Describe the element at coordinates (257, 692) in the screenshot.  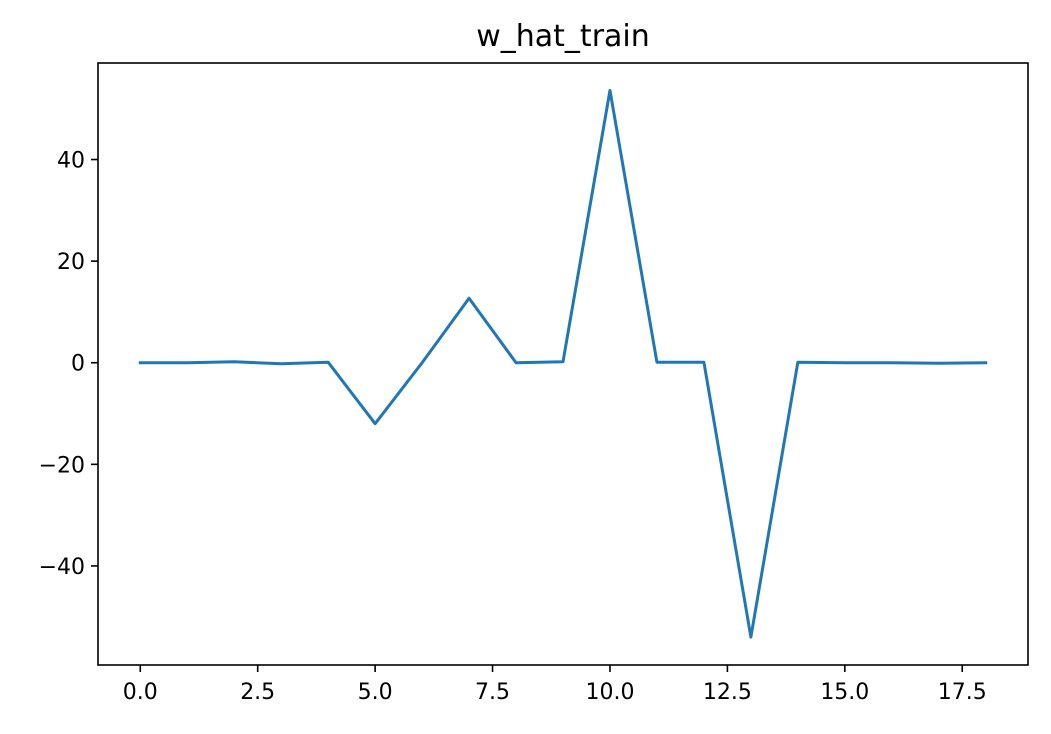
I see `x-tick-label: 2.5` at that location.